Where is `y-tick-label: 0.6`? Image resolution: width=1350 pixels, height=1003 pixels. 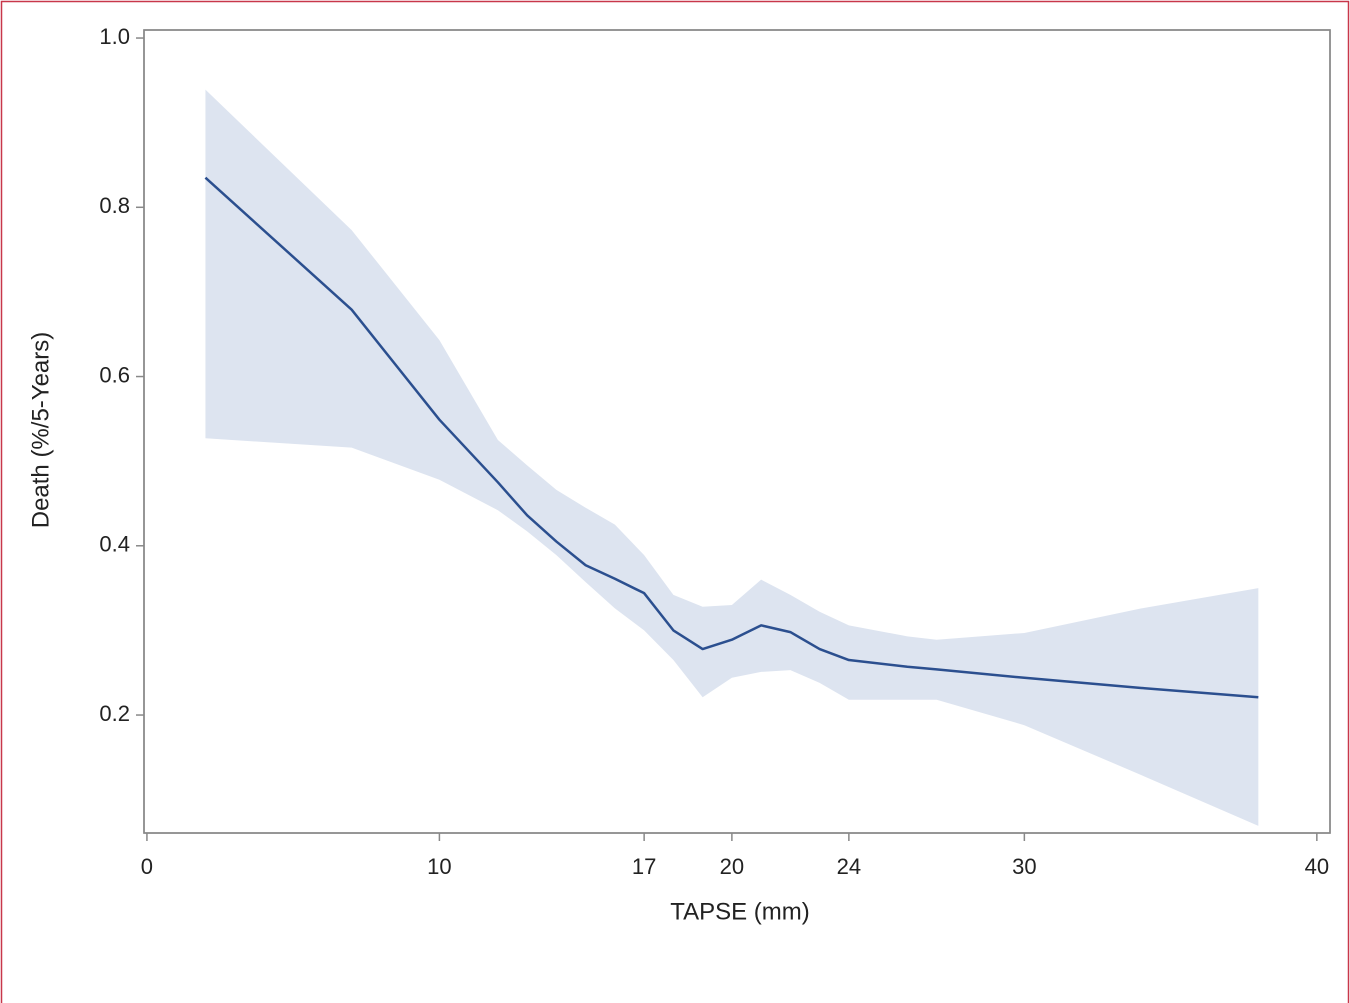
y-tick-label: 0.6 is located at coordinates (114, 374).